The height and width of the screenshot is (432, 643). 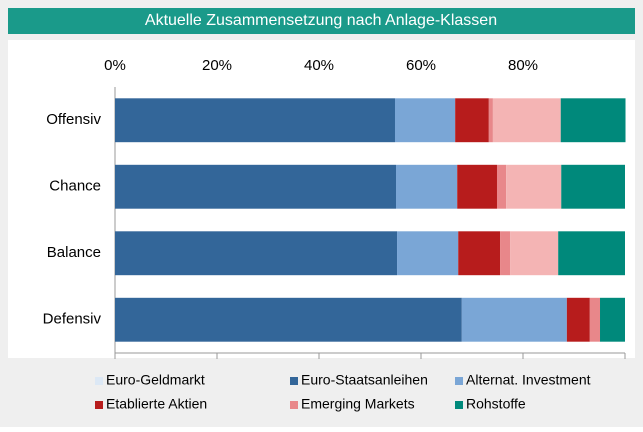 What do you see at coordinates (358, 404) in the screenshot?
I see `legend-label: Emerging Markets` at bounding box center [358, 404].